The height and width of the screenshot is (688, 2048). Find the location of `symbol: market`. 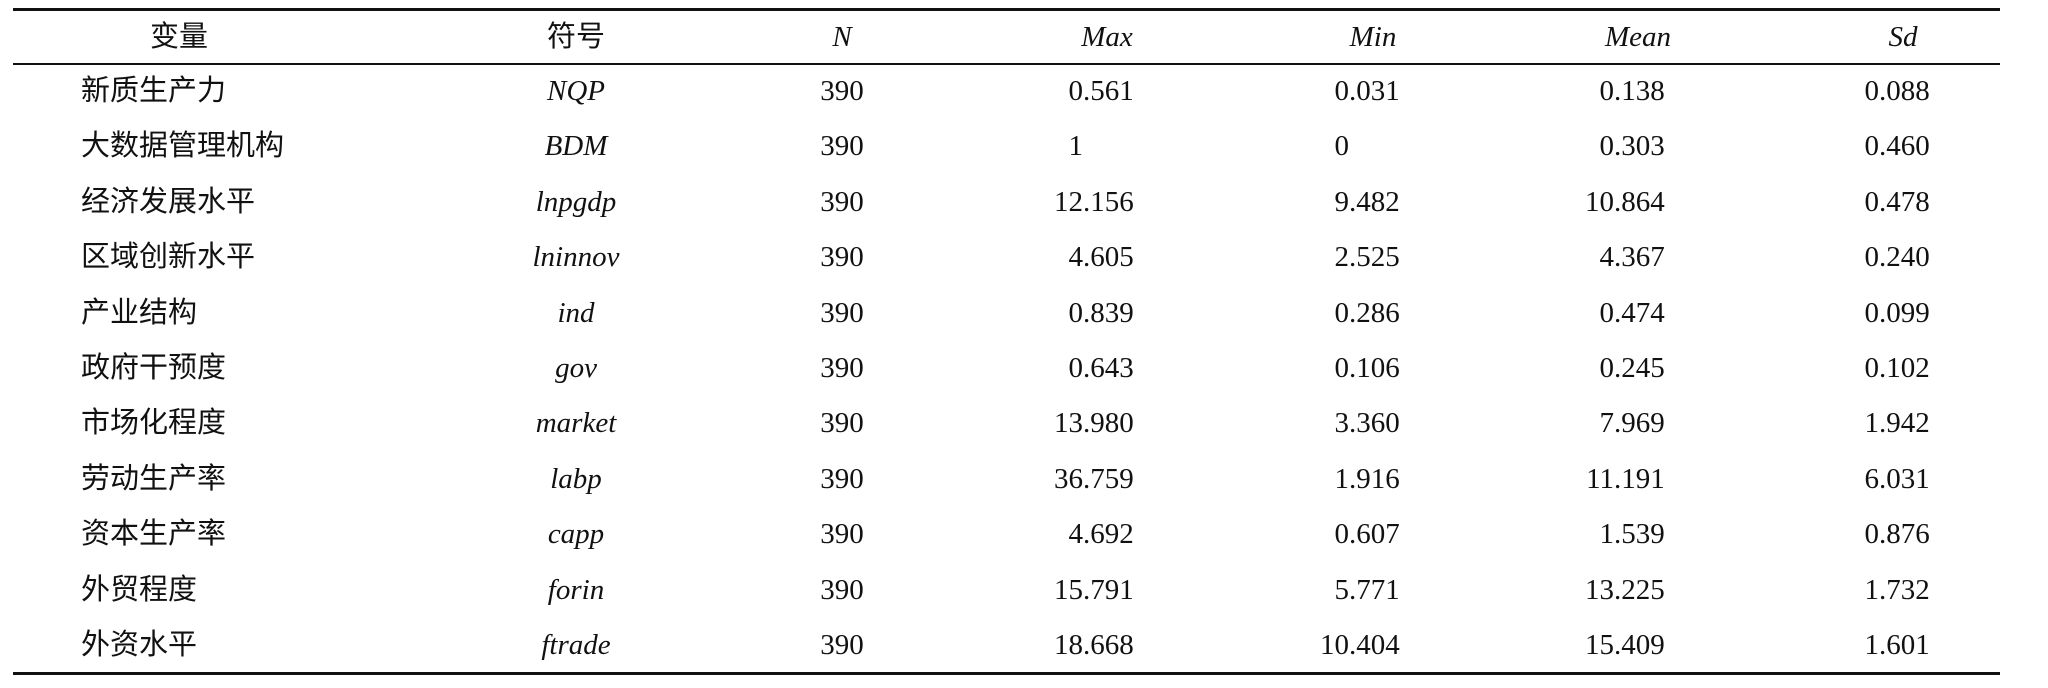

symbol: market is located at coordinates (576, 423).